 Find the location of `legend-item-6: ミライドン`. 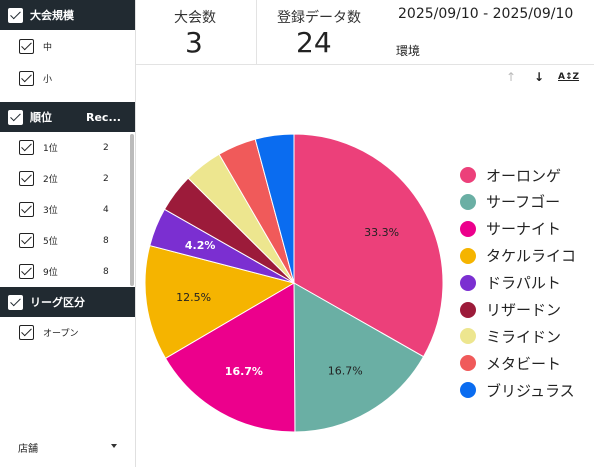

legend-item-6: ミライドン is located at coordinates (510, 336).